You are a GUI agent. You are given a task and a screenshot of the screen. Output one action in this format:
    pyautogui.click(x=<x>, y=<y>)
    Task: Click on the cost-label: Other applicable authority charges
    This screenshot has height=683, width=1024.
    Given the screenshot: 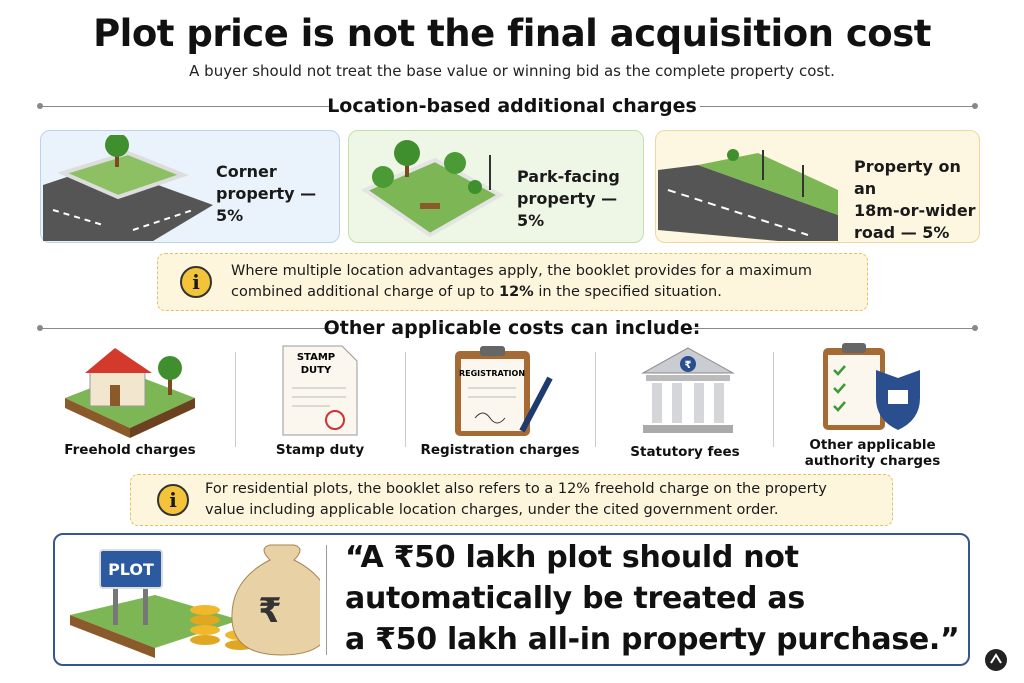 What is the action you would take?
    pyautogui.click(x=872, y=453)
    